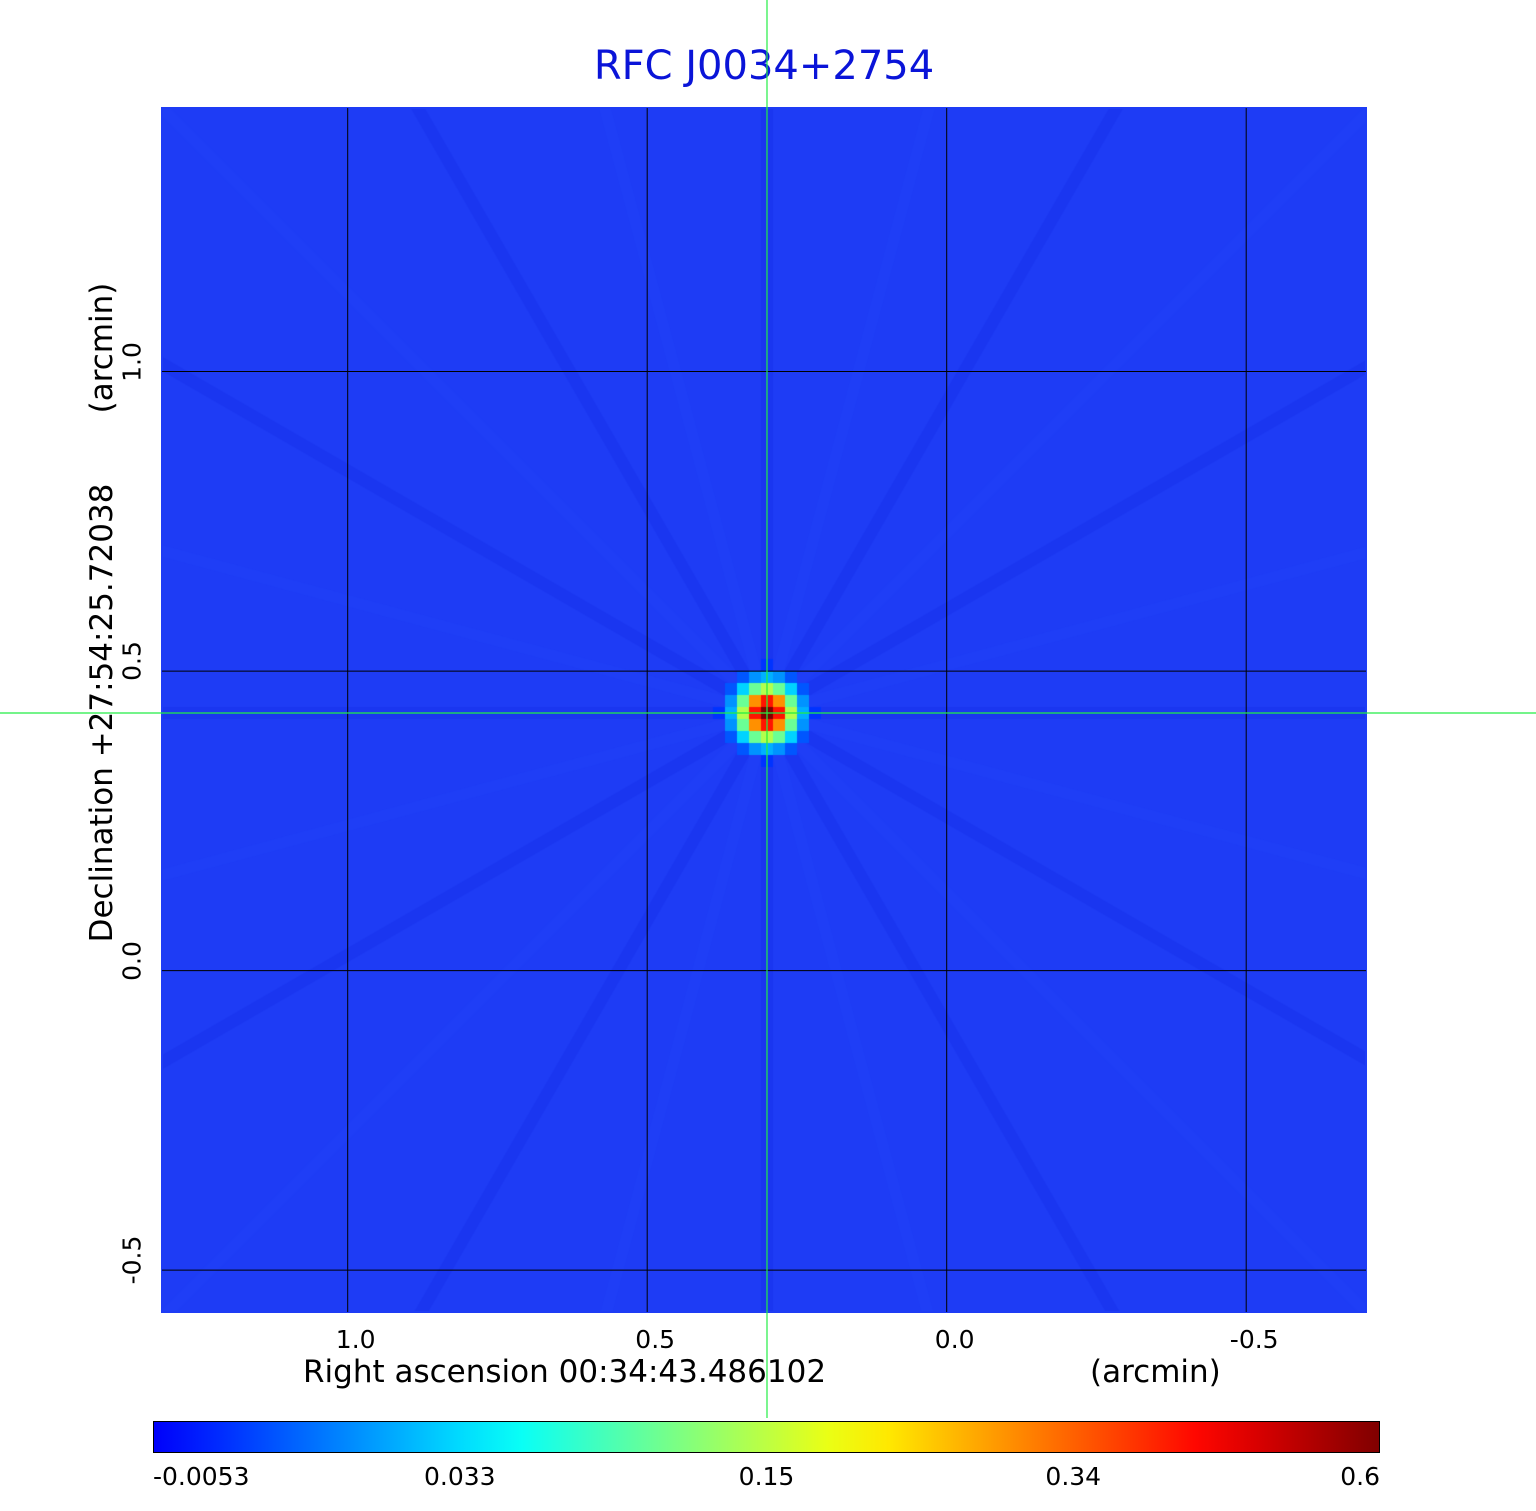 Image resolution: width=1536 pixels, height=1511 pixels. I want to click on x-tick-label-2: 0.0, so click(954, 1339).